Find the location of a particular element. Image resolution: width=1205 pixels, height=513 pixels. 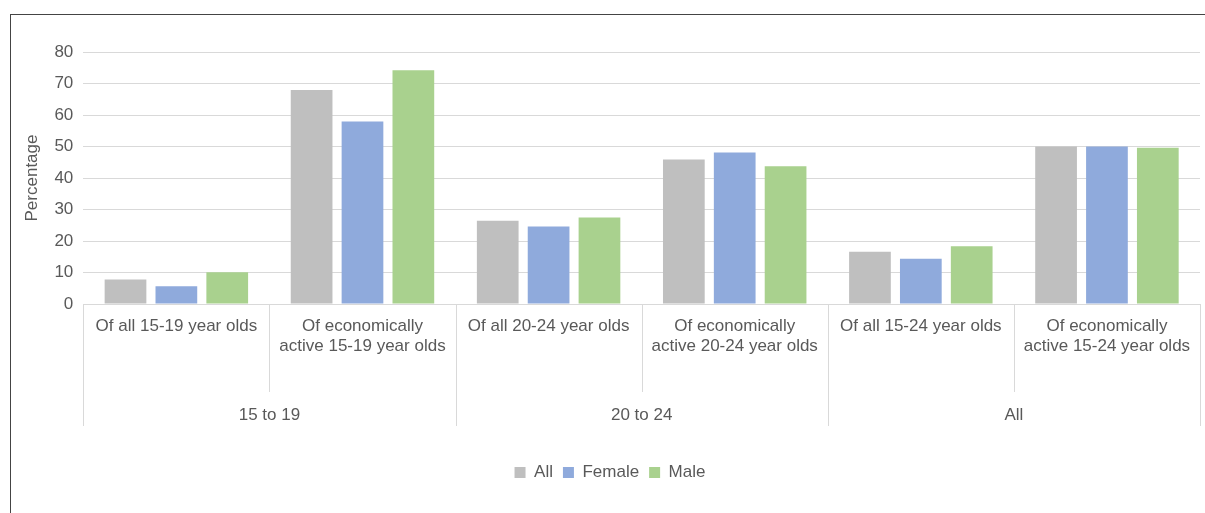

y-tick-label: 10 is located at coordinates (64, 272).